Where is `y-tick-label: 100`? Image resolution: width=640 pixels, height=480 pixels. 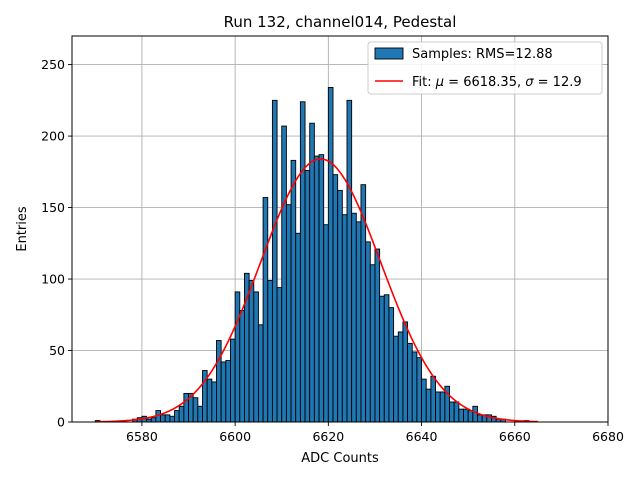 y-tick-label: 100 is located at coordinates (53, 279).